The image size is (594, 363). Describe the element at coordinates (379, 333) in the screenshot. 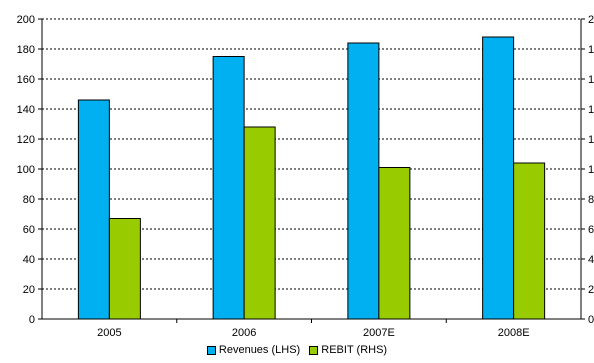

I see `x-tick-label: 2007E` at that location.